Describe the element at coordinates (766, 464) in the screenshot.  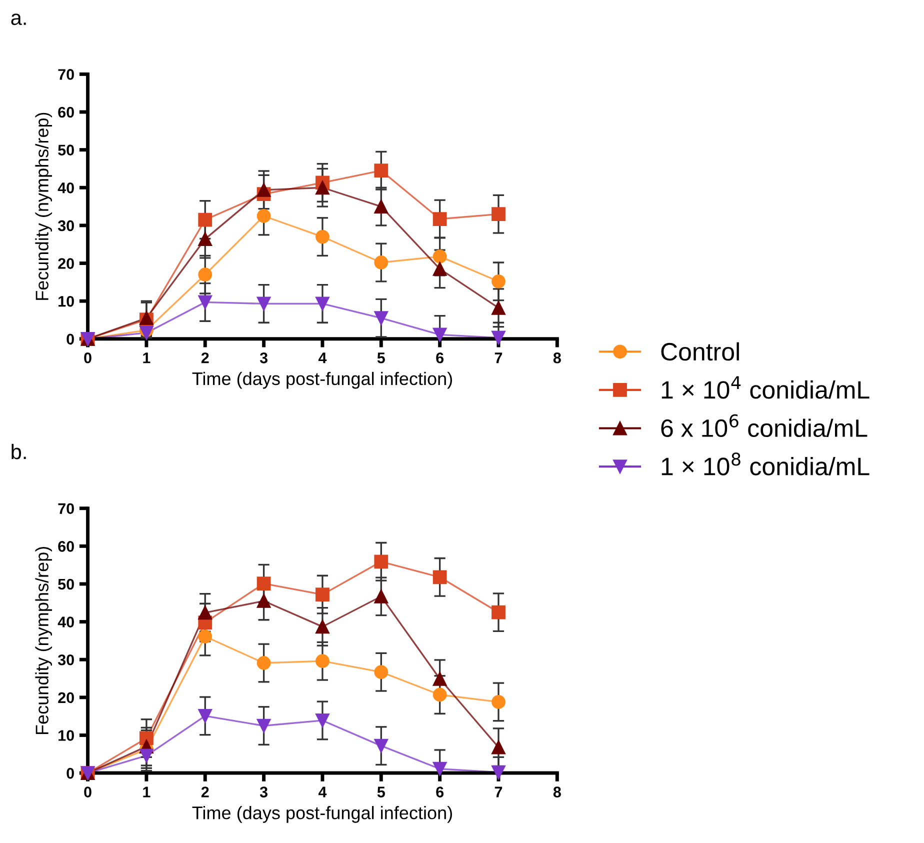
I see `legend-label: 1 × 10$^{8}$ conidia/mL` at that location.